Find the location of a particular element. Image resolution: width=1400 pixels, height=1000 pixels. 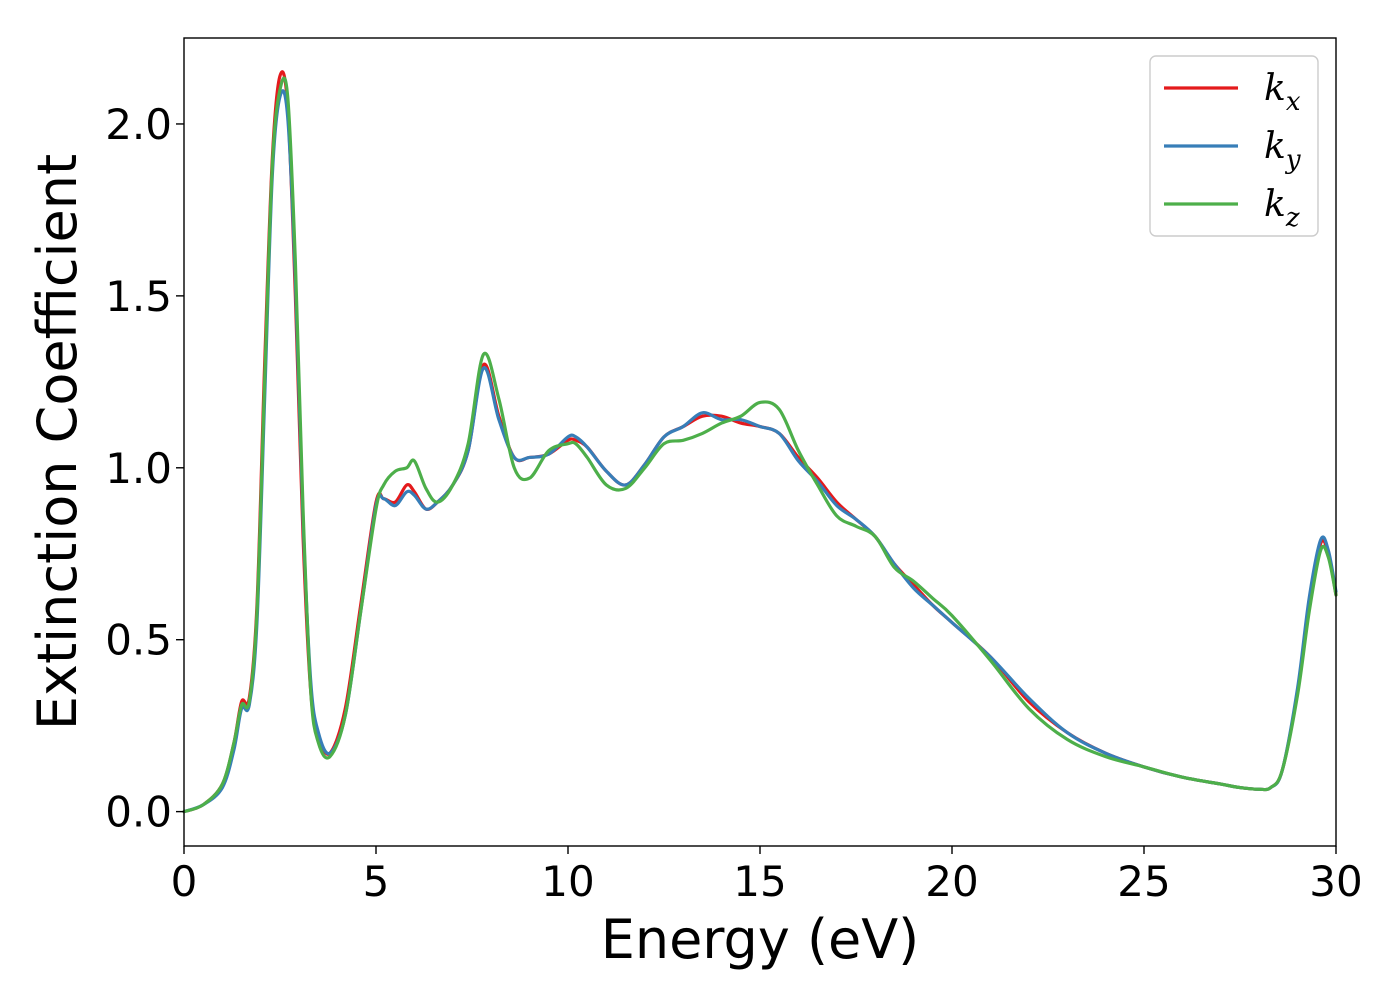

y-tick-label: 2.0 is located at coordinates (138, 124).